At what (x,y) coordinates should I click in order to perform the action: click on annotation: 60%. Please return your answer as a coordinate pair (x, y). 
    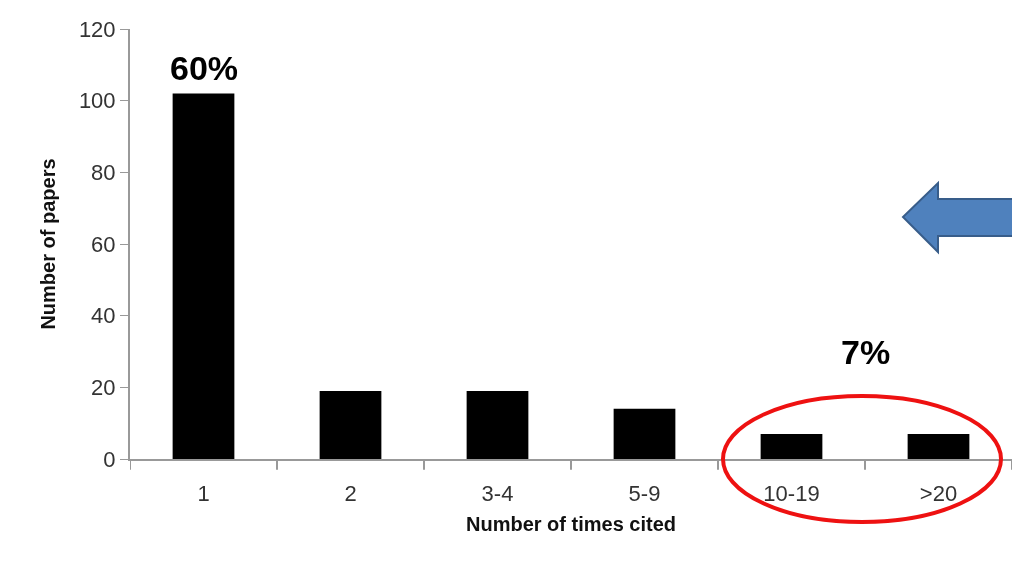
    Looking at the image, I should click on (204, 68).